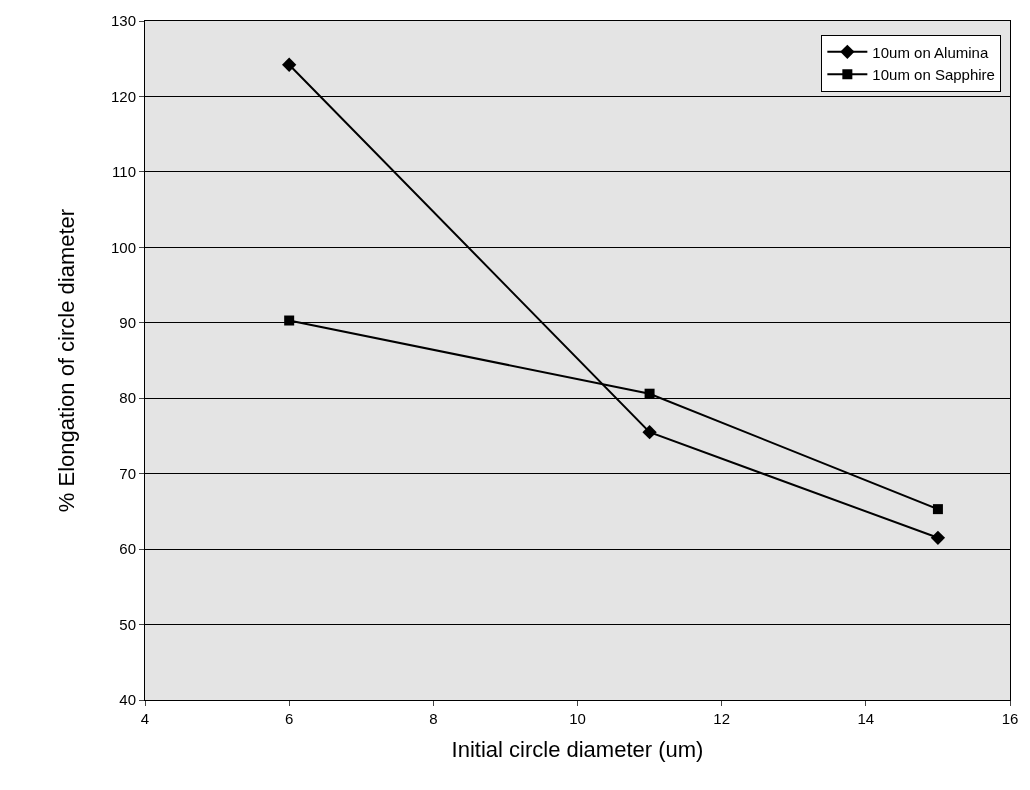 The height and width of the screenshot is (790, 1030). I want to click on y-tick-label: 50, so click(127, 624).